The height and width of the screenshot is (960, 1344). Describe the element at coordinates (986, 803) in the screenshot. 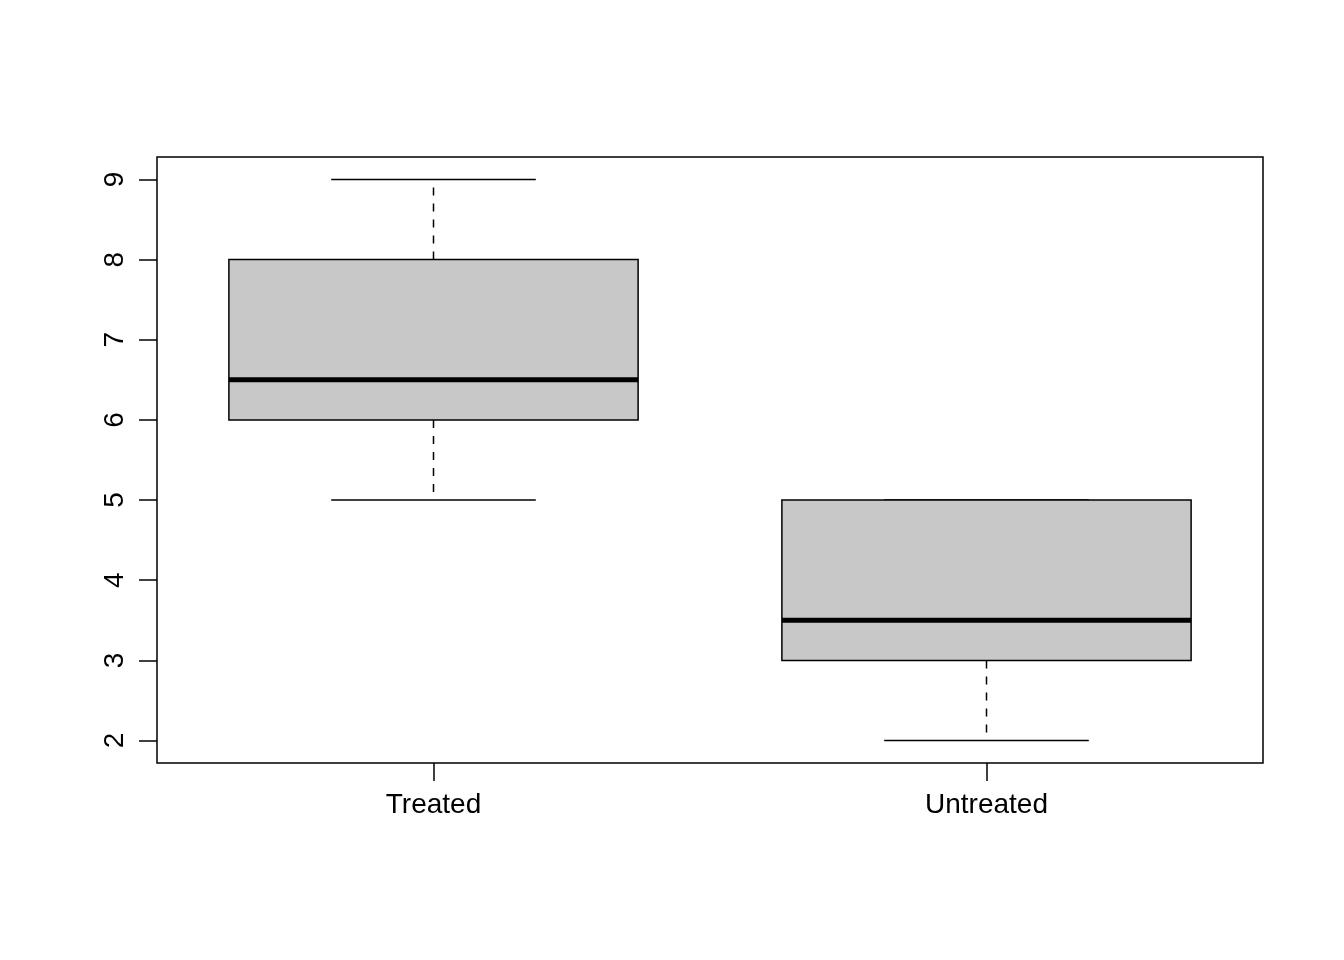

I see `x-tick-label: Untreated` at that location.